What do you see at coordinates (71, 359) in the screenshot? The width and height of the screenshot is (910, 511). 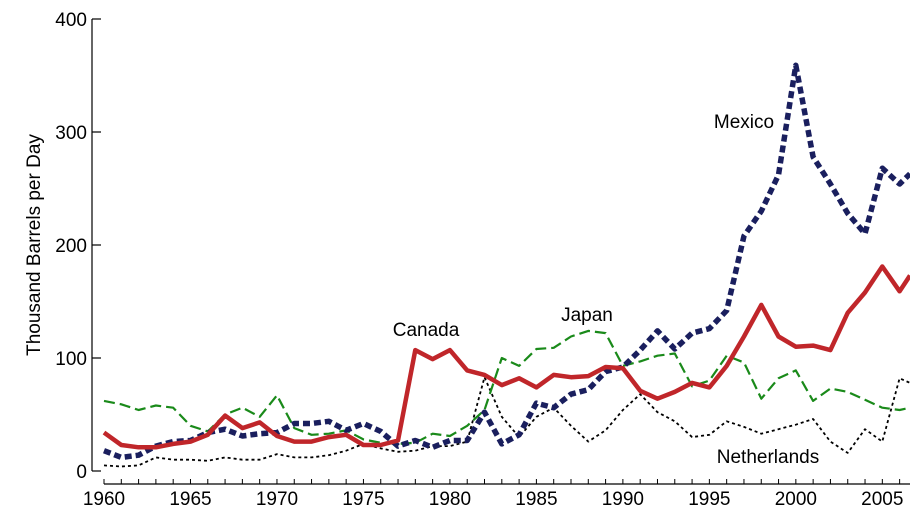 I see `y-tick-label: 100` at bounding box center [71, 359].